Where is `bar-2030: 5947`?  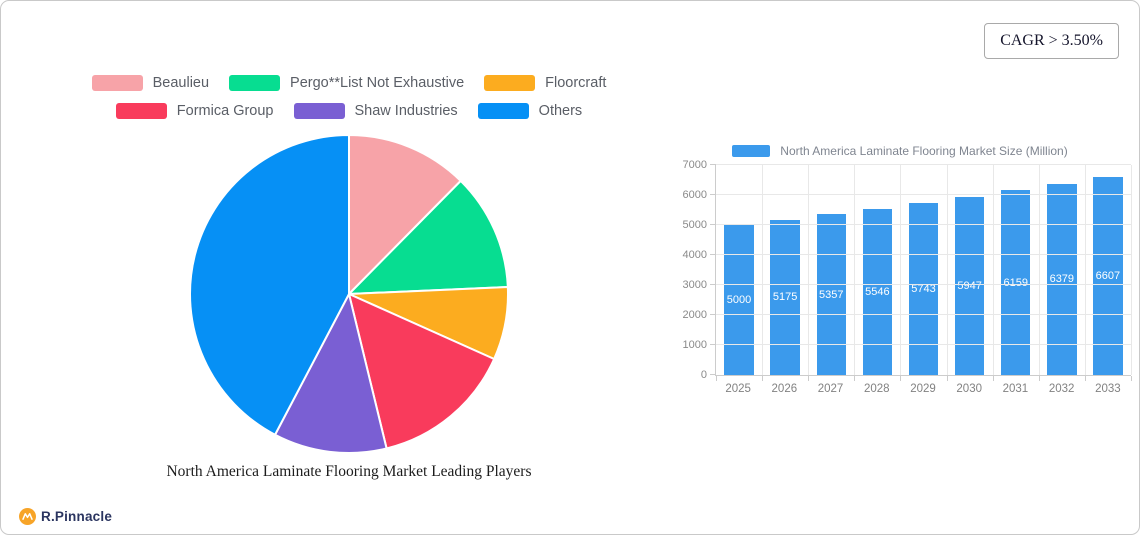
bar-2030: 5947 is located at coordinates (969, 285).